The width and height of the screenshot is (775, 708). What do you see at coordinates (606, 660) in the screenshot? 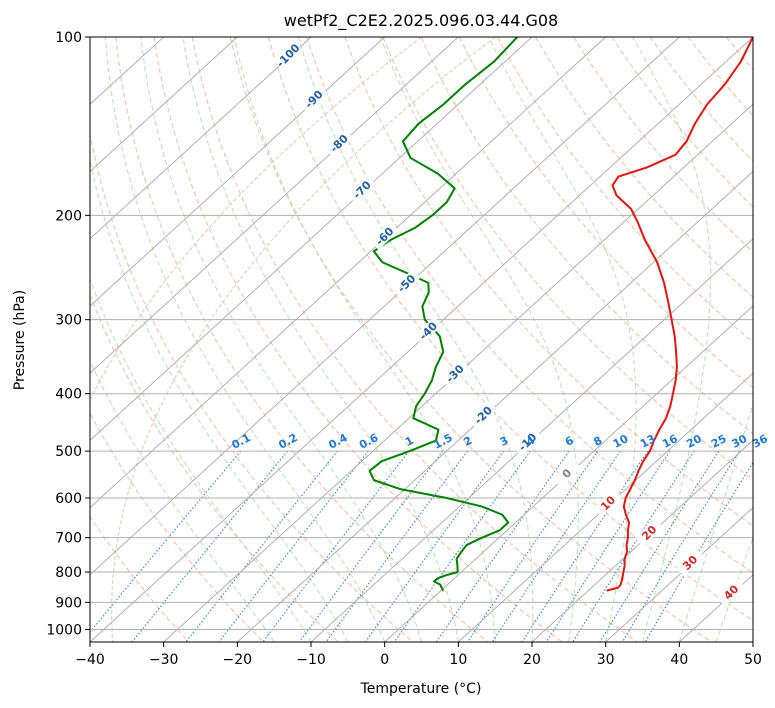
I see `x-tick-label: 30` at bounding box center [606, 660].